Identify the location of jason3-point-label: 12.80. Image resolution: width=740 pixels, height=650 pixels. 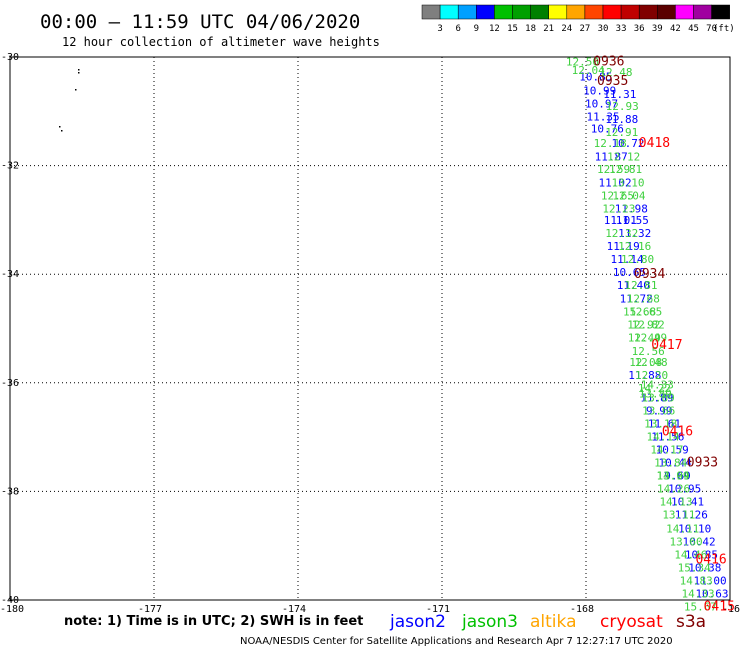
(637, 259).